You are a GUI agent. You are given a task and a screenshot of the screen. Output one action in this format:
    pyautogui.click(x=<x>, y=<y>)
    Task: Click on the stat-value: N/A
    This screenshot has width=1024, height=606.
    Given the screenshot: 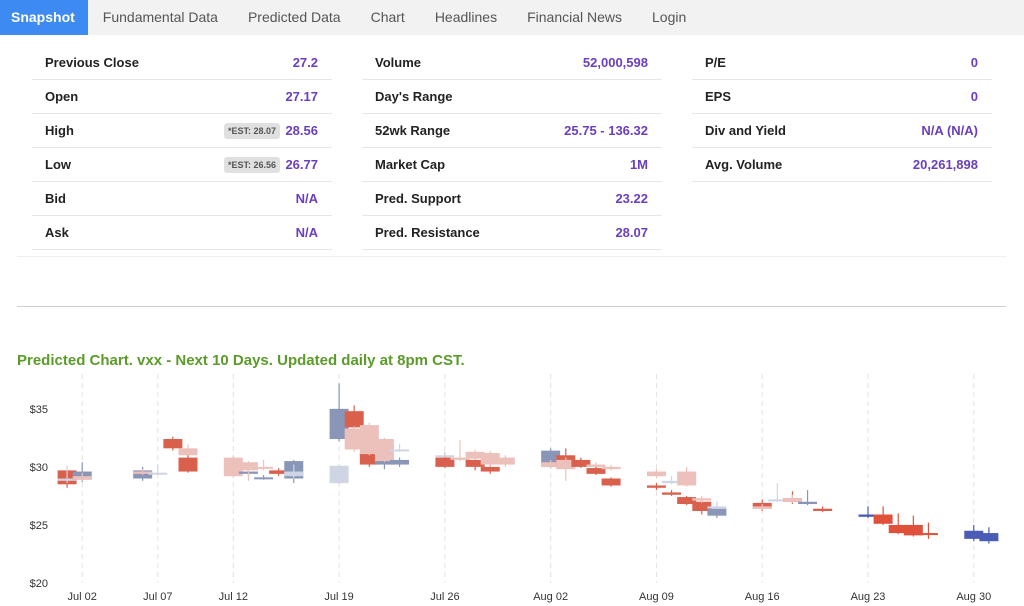 What is the action you would take?
    pyautogui.click(x=306, y=198)
    